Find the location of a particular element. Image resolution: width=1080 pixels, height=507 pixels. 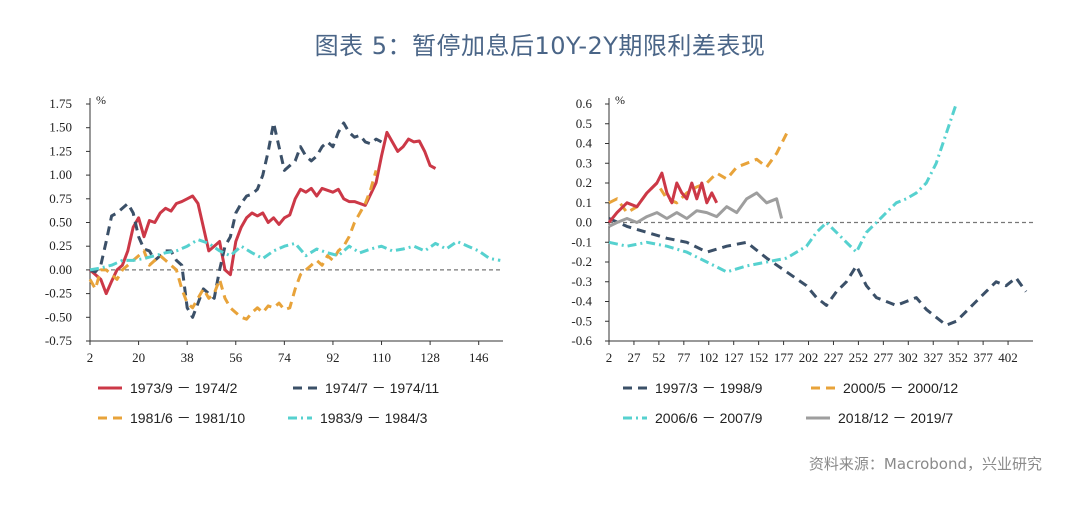

legend-label-4: 1983/9 － 1984/3 is located at coordinates (374, 418).